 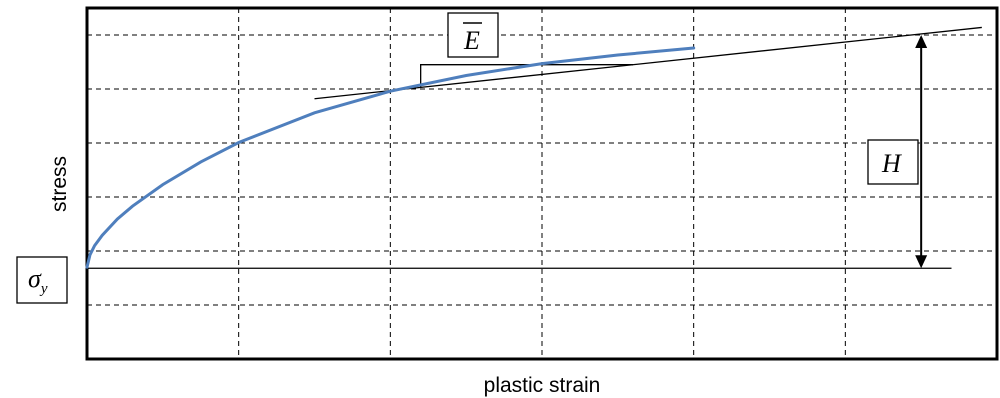 What do you see at coordinates (542, 385) in the screenshot?
I see `x-axis-label: plastic strain` at bounding box center [542, 385].